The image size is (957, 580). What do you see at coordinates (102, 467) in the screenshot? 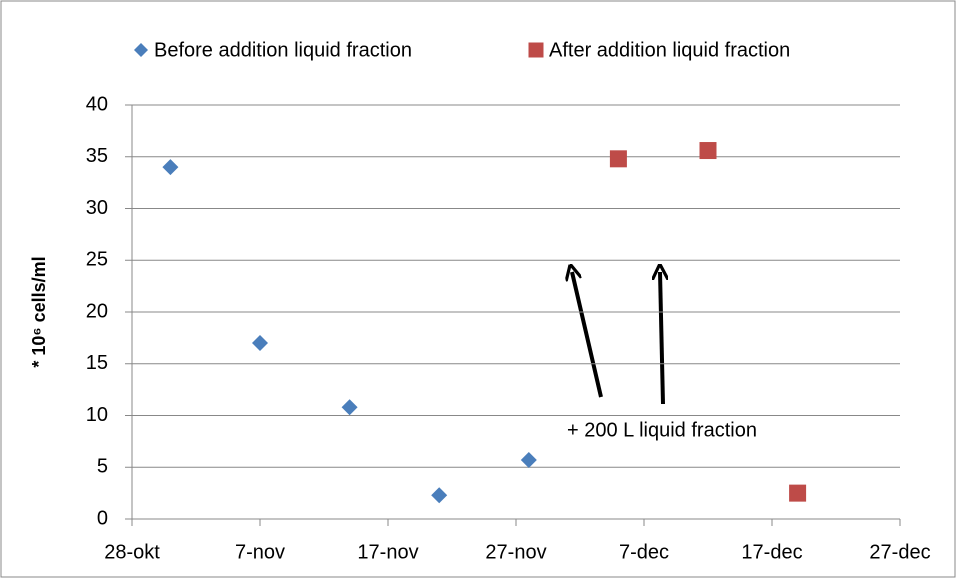
I see `y-tick-label: 5` at bounding box center [102, 467].